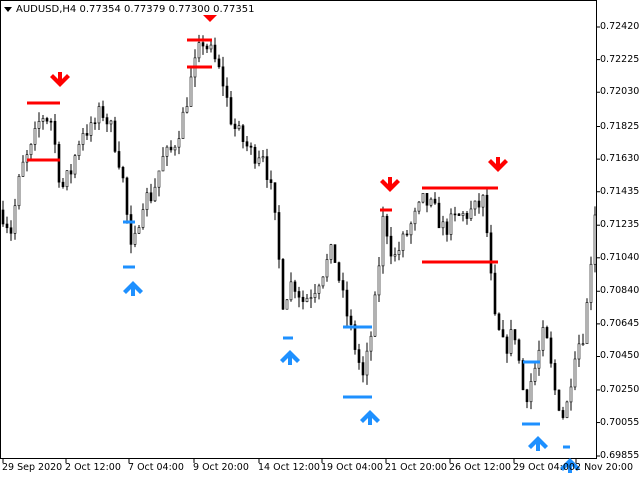 The height and width of the screenshot is (480, 640). What do you see at coordinates (620, 291) in the screenshot?
I see `price-label: 0.70840` at bounding box center [620, 291].